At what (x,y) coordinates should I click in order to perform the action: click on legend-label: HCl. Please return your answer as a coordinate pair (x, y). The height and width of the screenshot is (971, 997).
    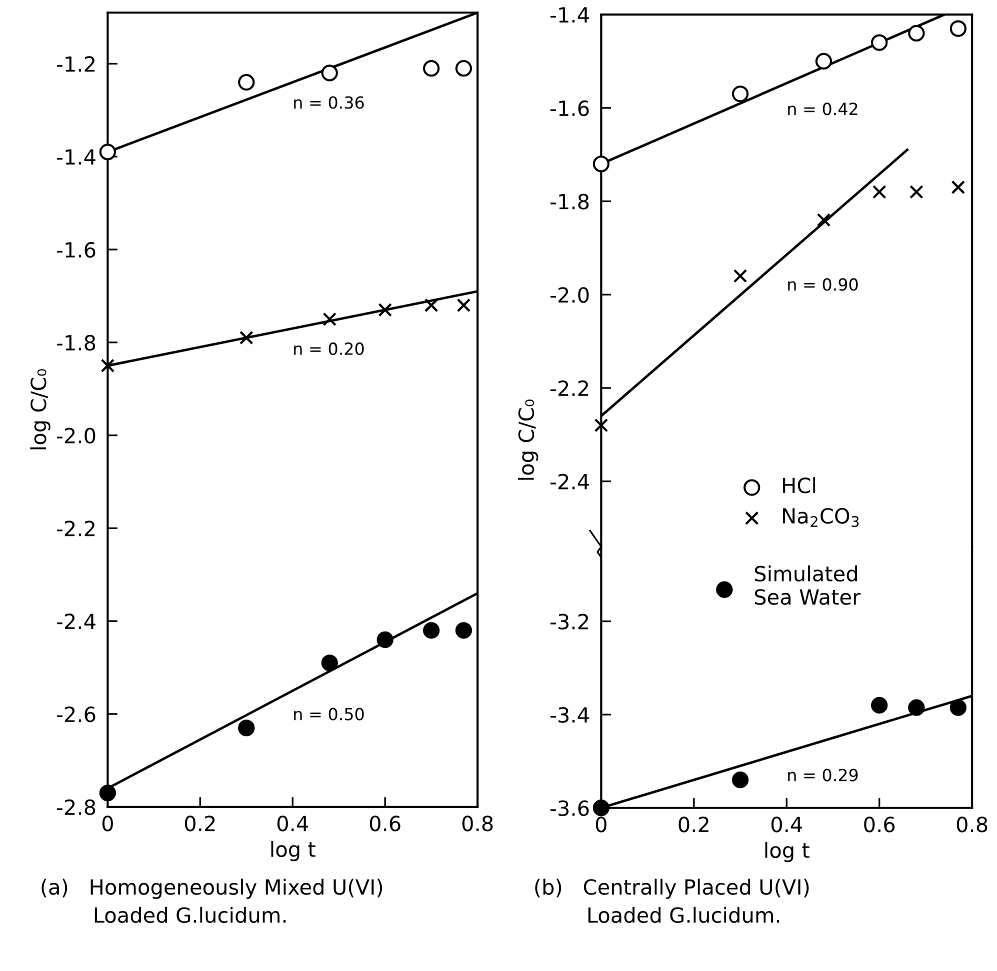
    Looking at the image, I should click on (799, 485).